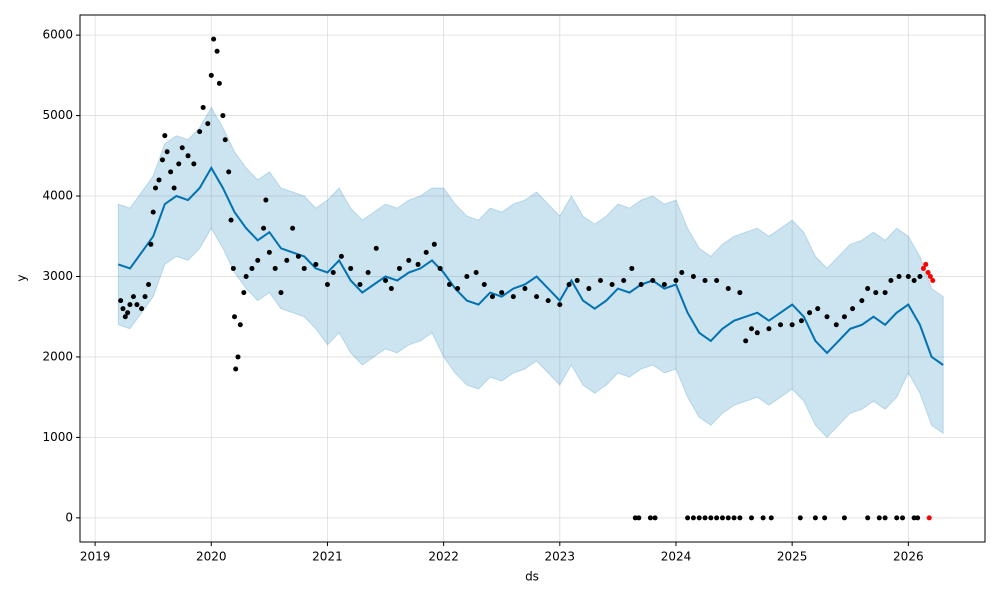 The image size is (1000, 600). What do you see at coordinates (22, 277) in the screenshot?
I see `y-axis-label: y` at bounding box center [22, 277].